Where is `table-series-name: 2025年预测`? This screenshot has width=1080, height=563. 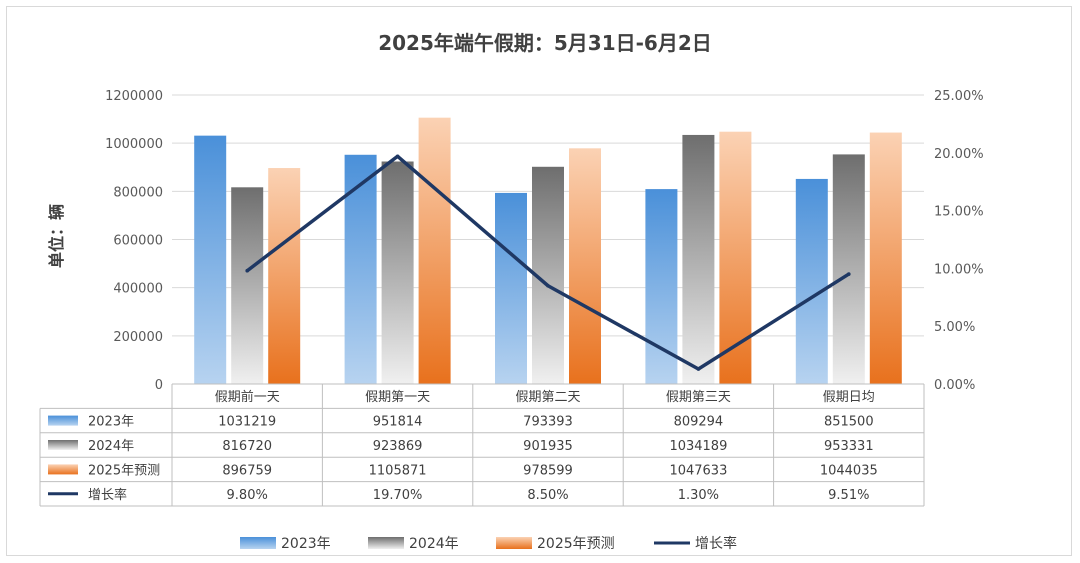
table-series-name: 2025年预测 is located at coordinates (124, 470).